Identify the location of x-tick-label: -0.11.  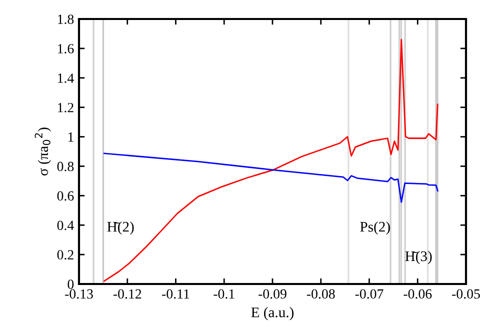
(176, 294).